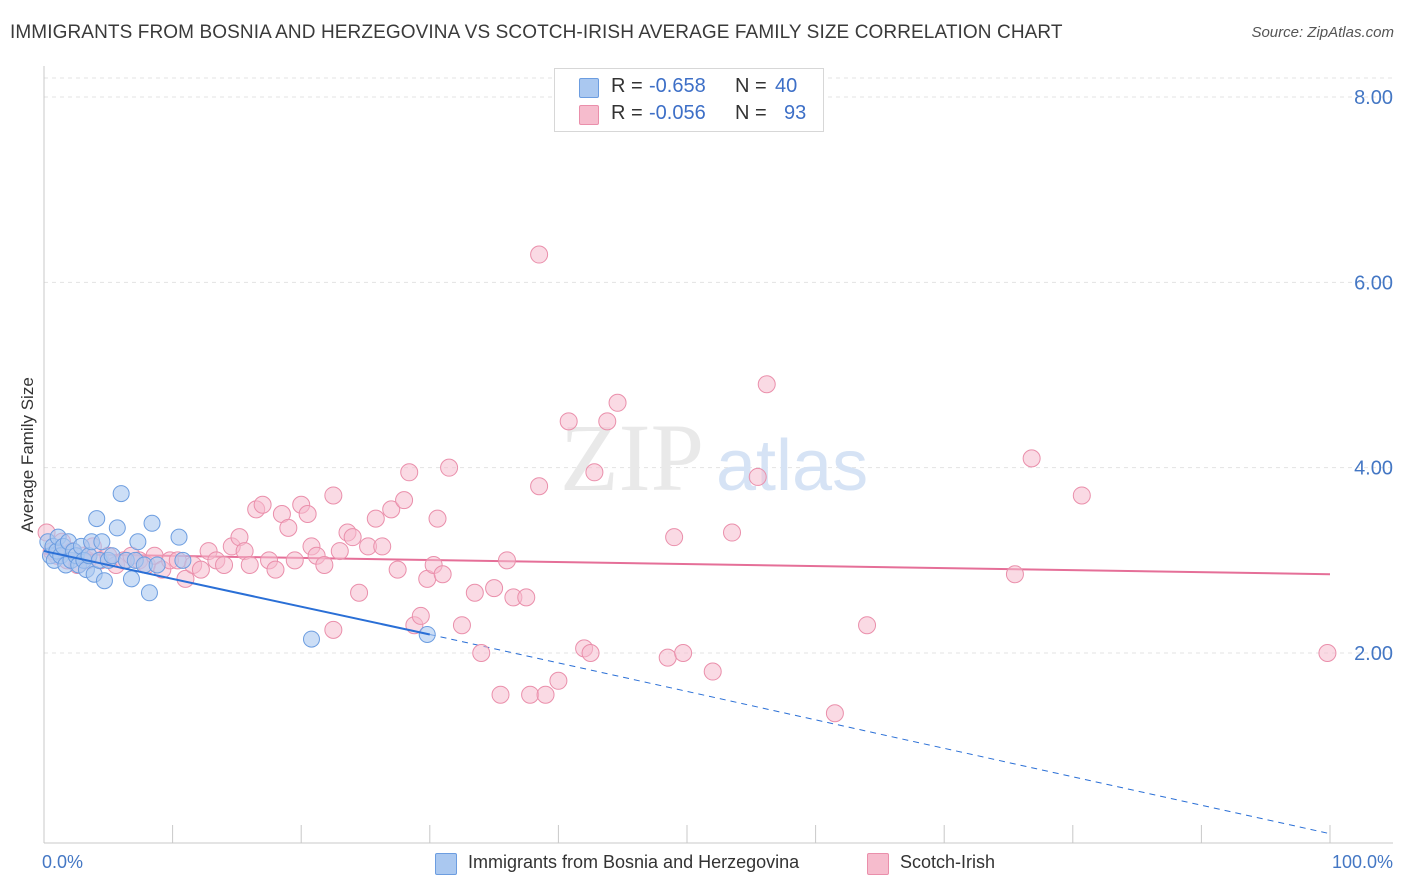  Describe the element at coordinates (446, 864) in the screenshot. I see `legend-swatch-blue` at that location.